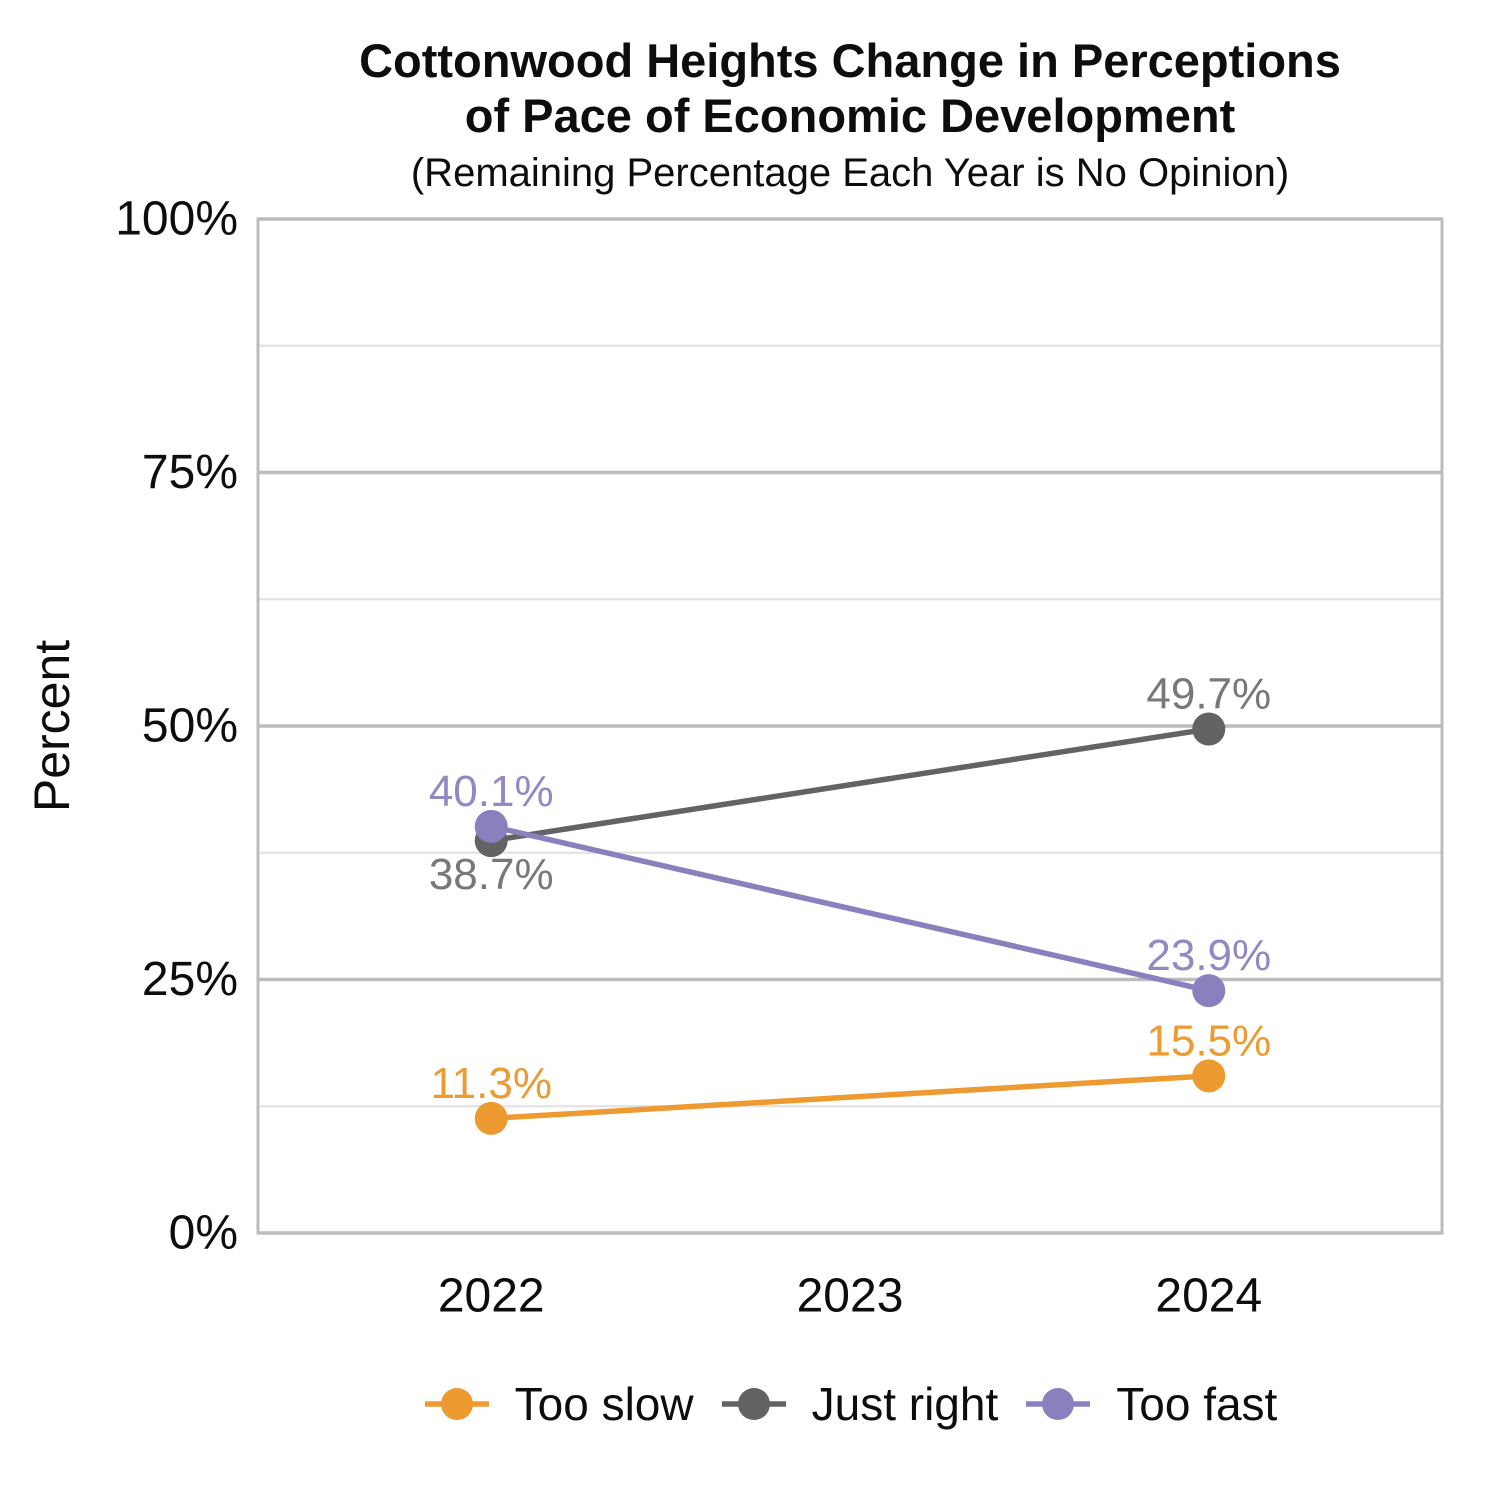 The width and height of the screenshot is (1500, 1500). What do you see at coordinates (491, 1083) in the screenshot?
I see `data-label-too-slow-2022: 11.3%` at bounding box center [491, 1083].